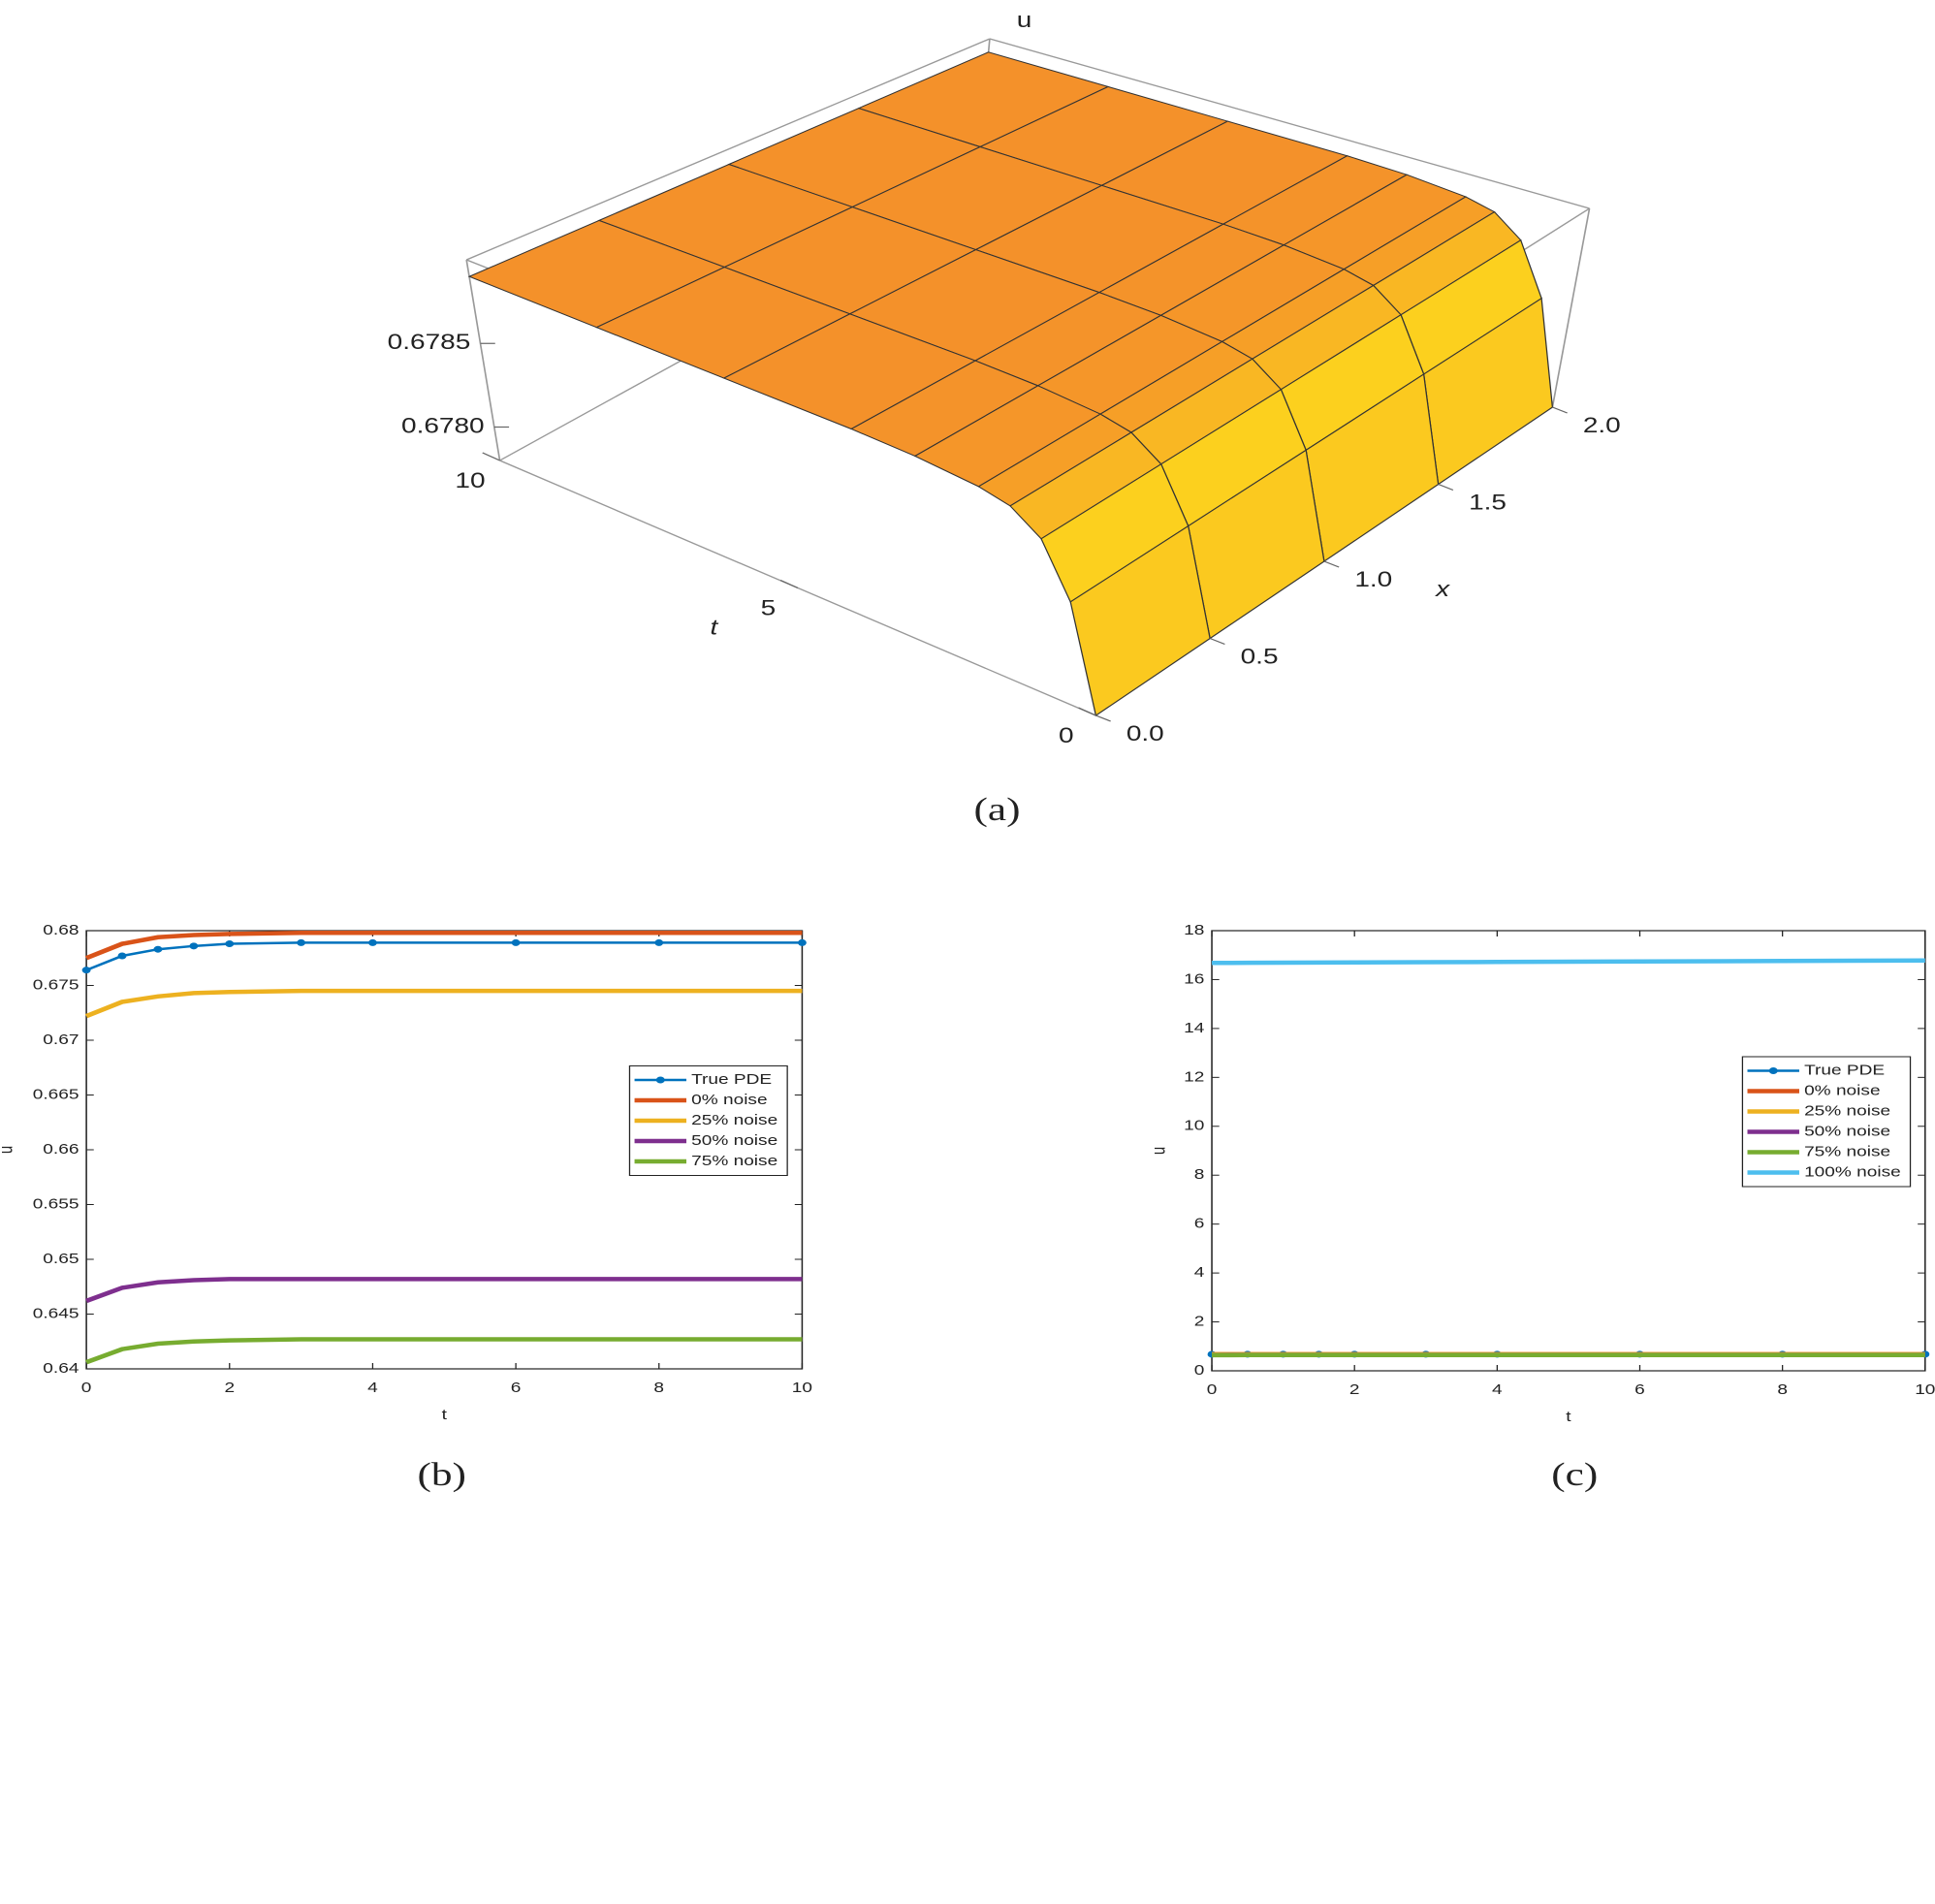  I want to click on surface-patch, so click(1140, 620).